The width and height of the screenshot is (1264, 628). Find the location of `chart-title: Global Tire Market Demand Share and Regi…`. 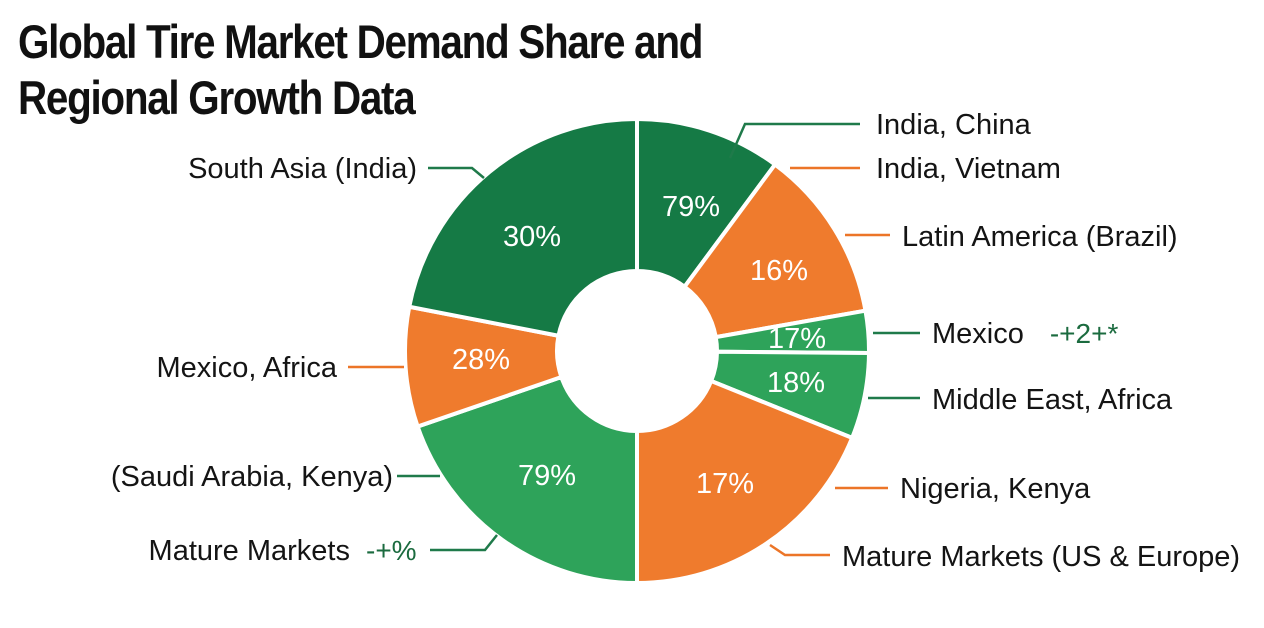

chart-title: Global Tire Market Demand Share and Regi… is located at coordinates (360, 70).